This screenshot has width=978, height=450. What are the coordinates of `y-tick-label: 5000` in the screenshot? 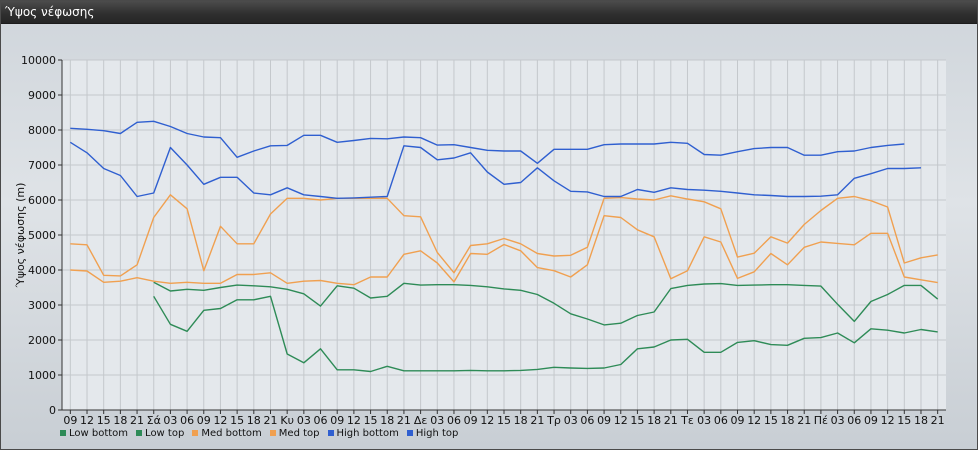 It's located at (42, 235).